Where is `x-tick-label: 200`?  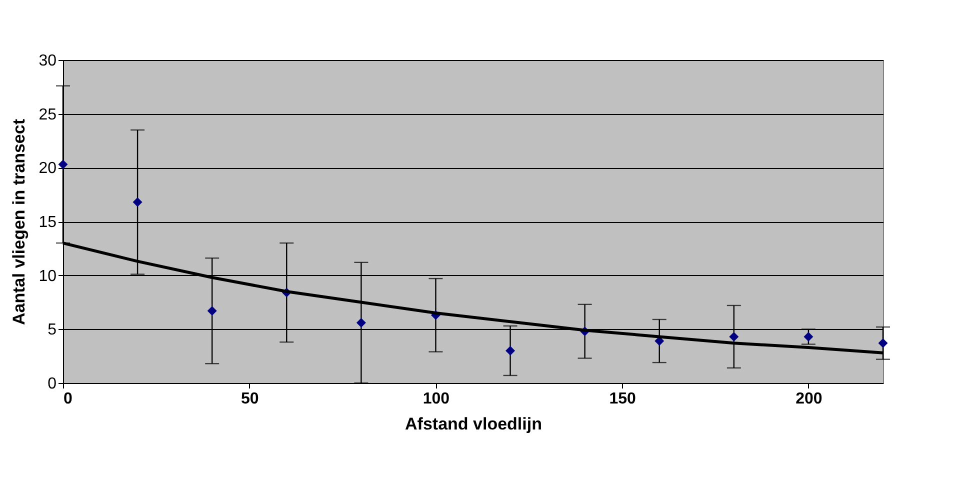 x-tick-label: 200 is located at coordinates (809, 399).